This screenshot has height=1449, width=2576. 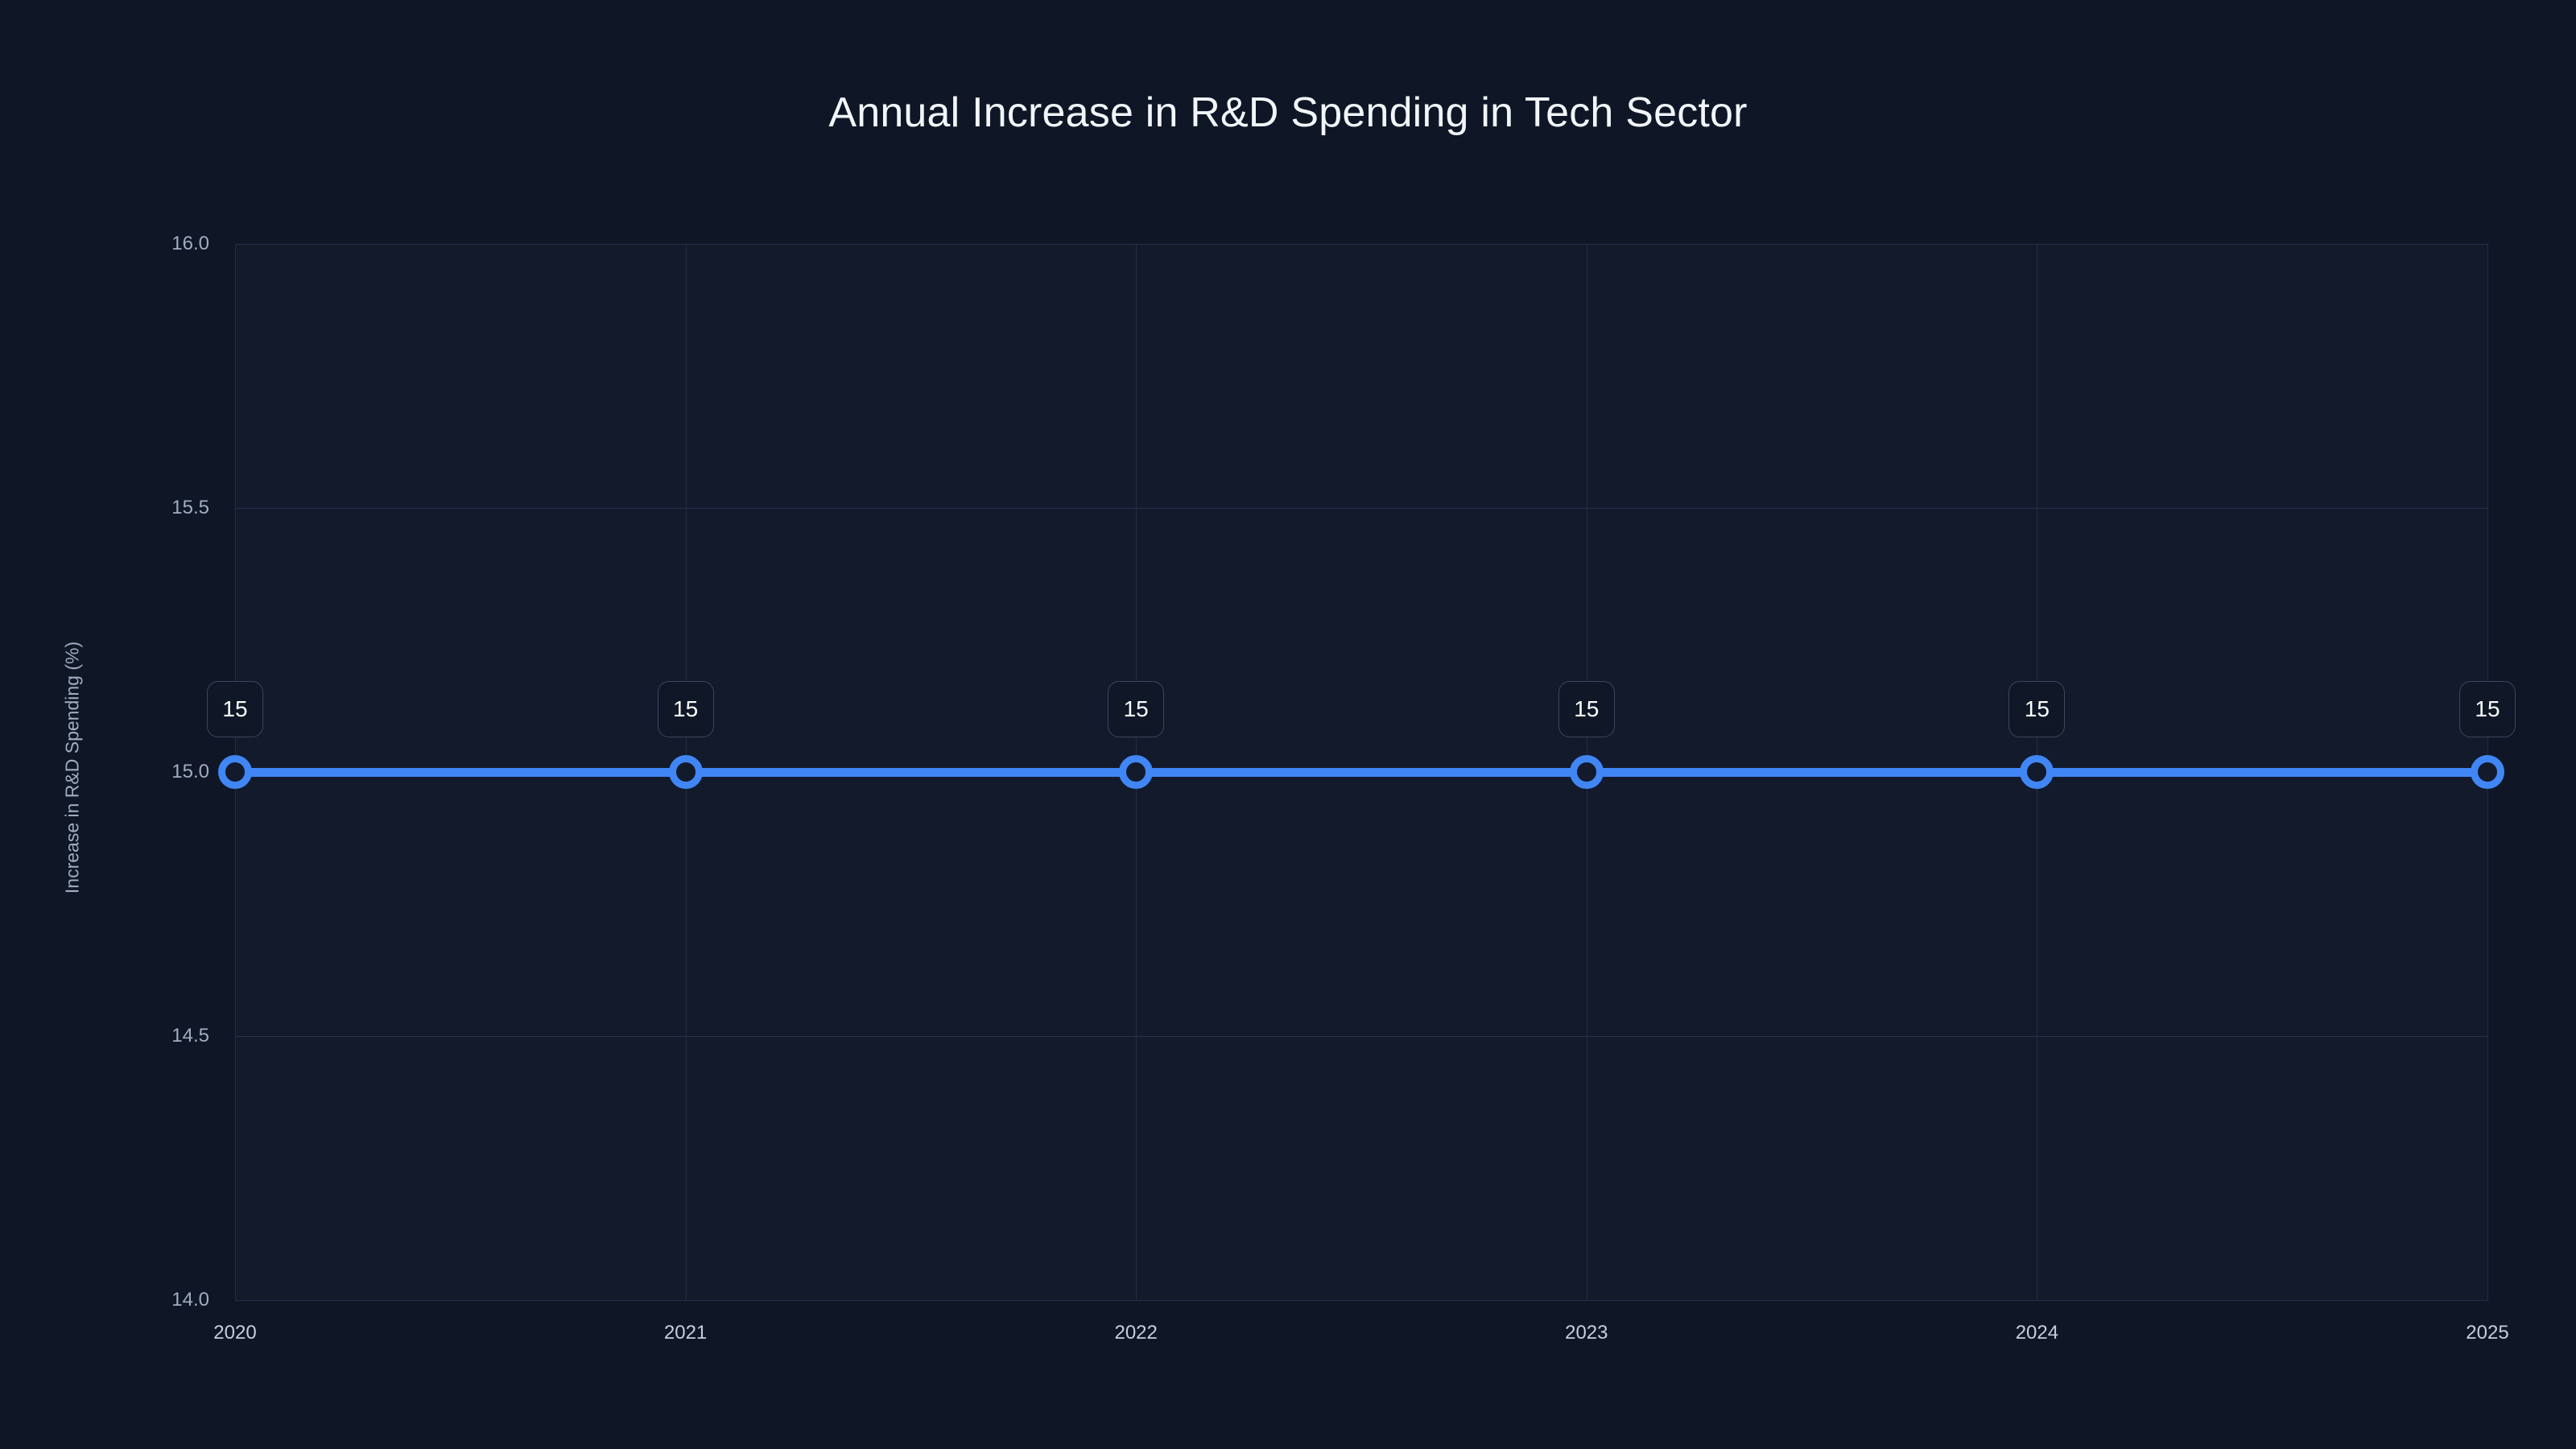 I want to click on x-axis-tick-label: 2025, so click(x=2487, y=1333).